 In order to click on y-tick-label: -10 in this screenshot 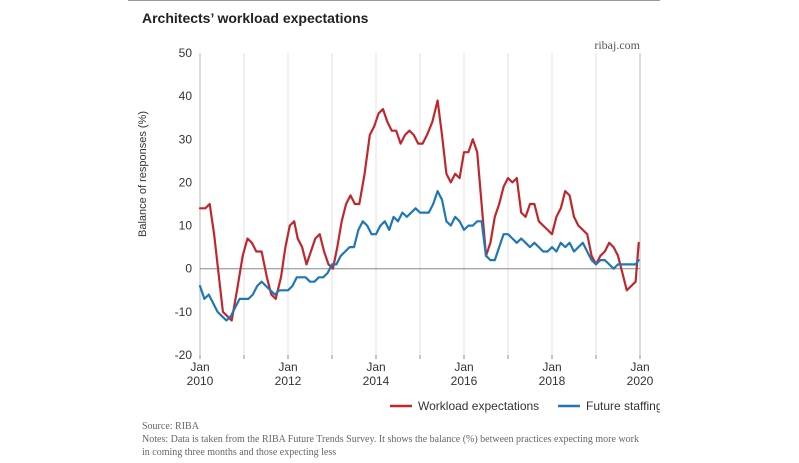, I will do `click(184, 312)`.